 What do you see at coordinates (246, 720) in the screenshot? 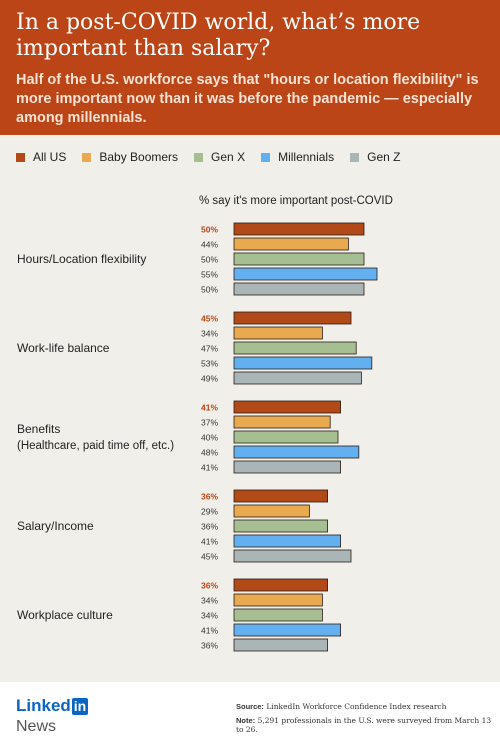
I see `note-label: Note:` at bounding box center [246, 720].